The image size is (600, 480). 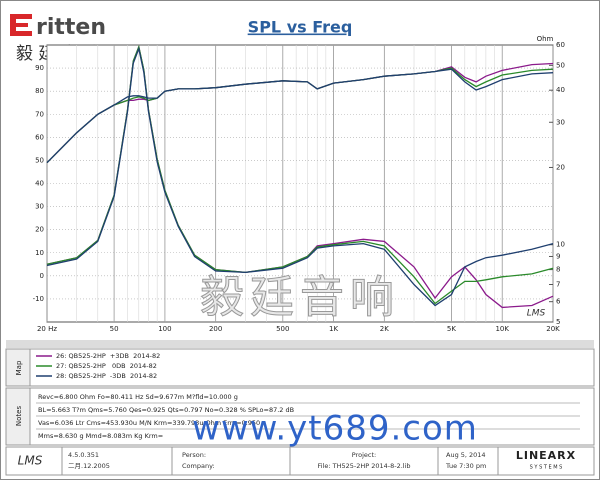 What do you see at coordinates (560, 122) in the screenshot?
I see `y2-tick-label: 30` at bounding box center [560, 122].